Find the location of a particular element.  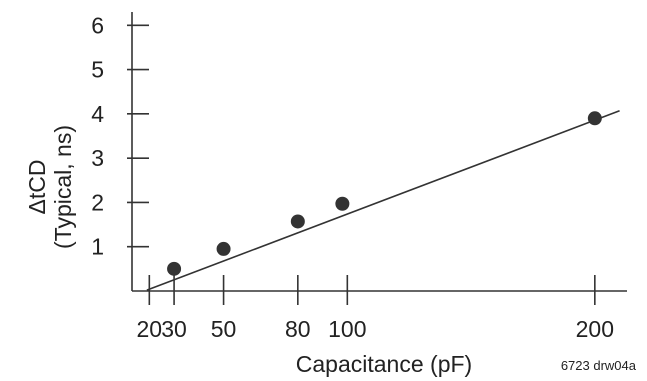

y-tick-label: 1 is located at coordinates (97, 247).